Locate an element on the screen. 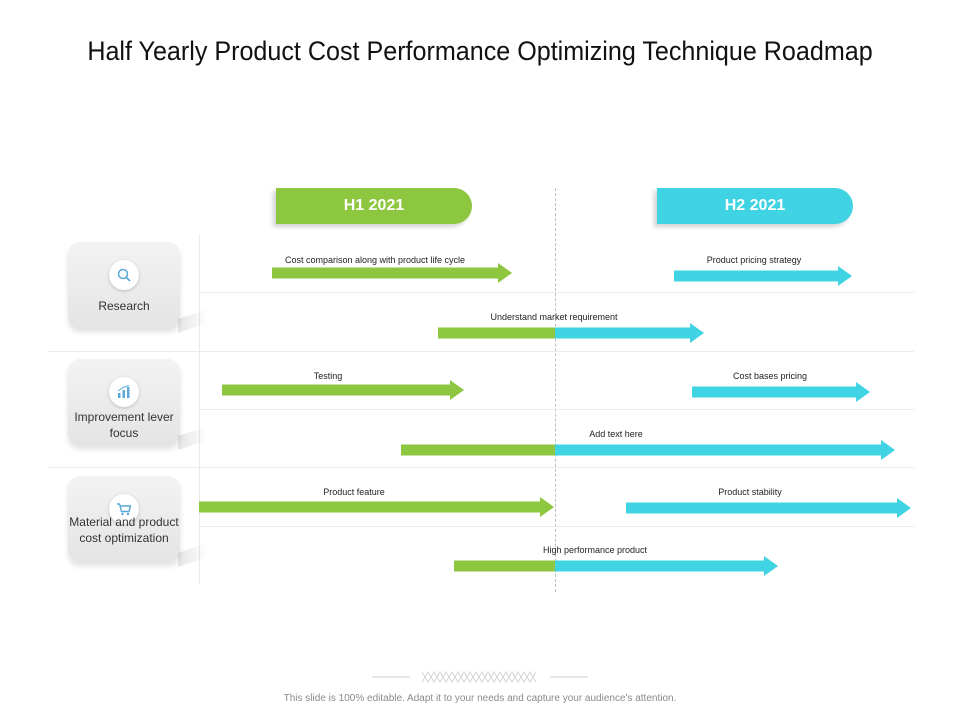 The width and height of the screenshot is (960, 720). category-card-material: Material and product cost optimization is located at coordinates (124, 519).